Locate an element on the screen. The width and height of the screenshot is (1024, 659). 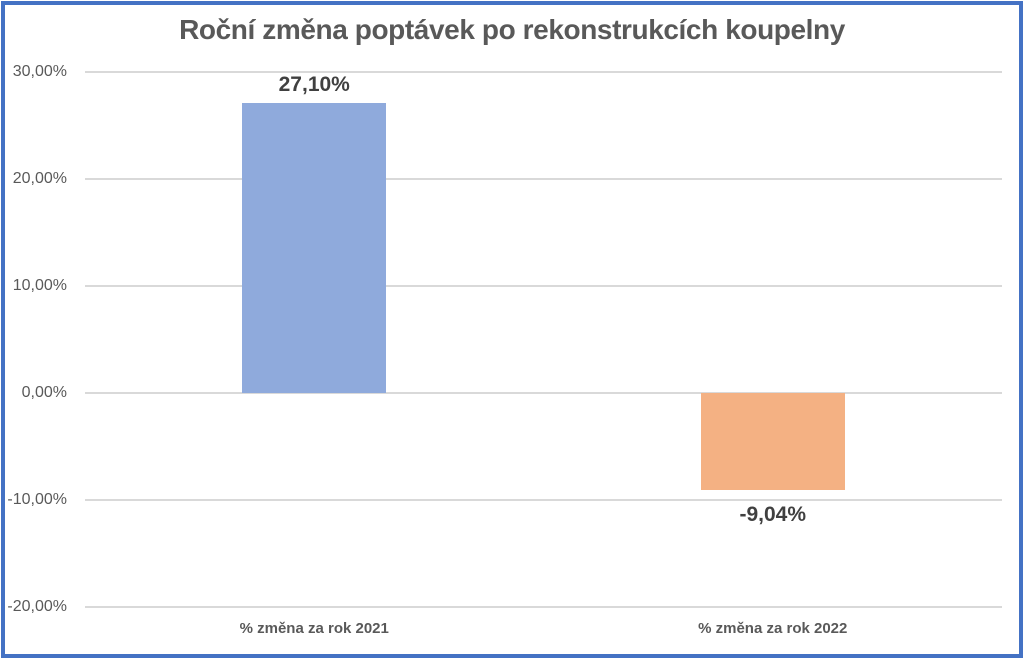
y-axis-tick-label: 30,00% is located at coordinates (39, 71).